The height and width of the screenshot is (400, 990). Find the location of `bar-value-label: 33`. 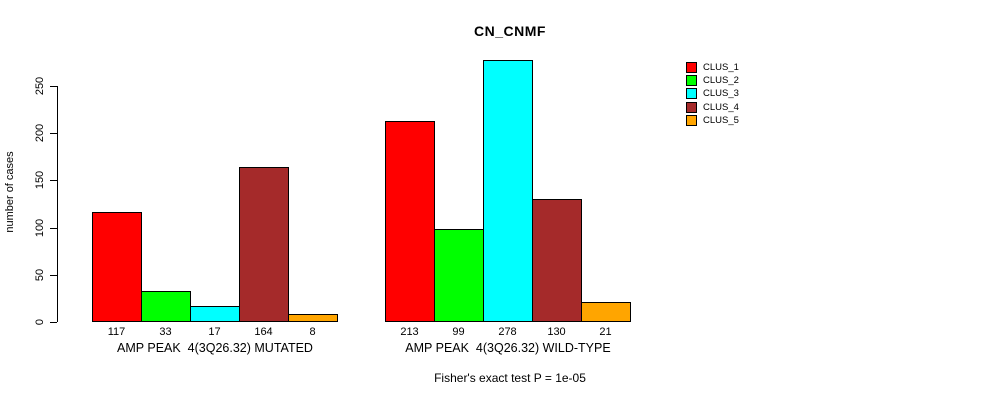

bar-value-label: 33 is located at coordinates (165, 332).